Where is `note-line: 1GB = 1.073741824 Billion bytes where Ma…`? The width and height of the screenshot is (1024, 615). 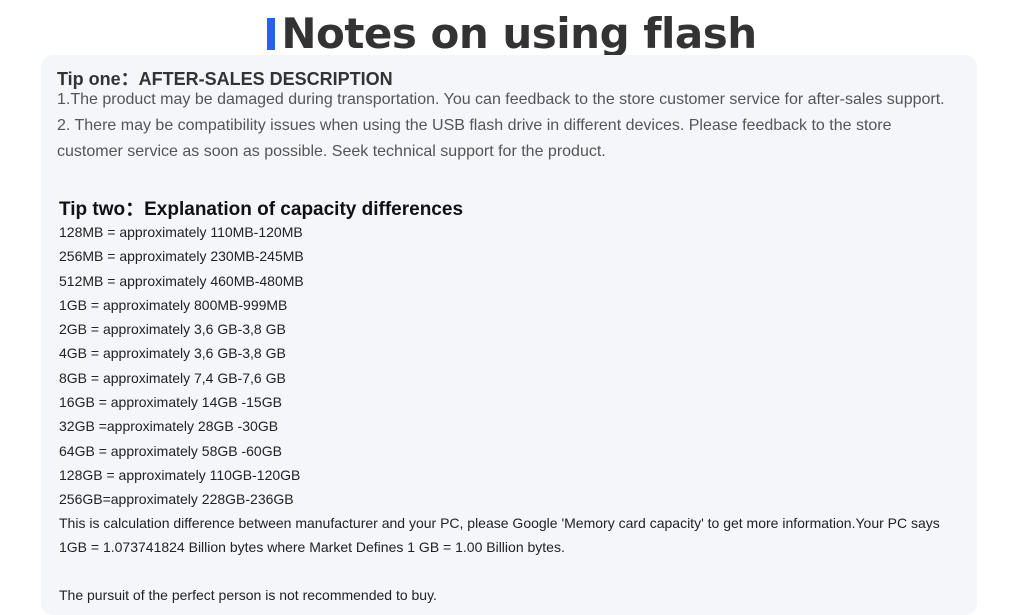 note-line: 1GB = 1.073741824 Billion bytes where Ma… is located at coordinates (312, 547).